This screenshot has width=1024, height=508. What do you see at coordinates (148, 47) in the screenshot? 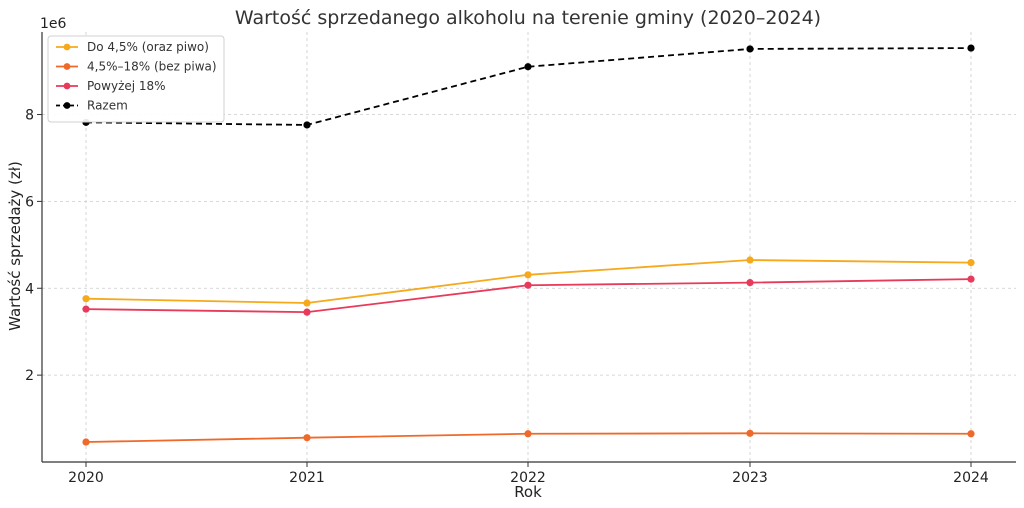
I see `legend-label-1: Do 4,5% (oraz piwo)` at bounding box center [148, 47].